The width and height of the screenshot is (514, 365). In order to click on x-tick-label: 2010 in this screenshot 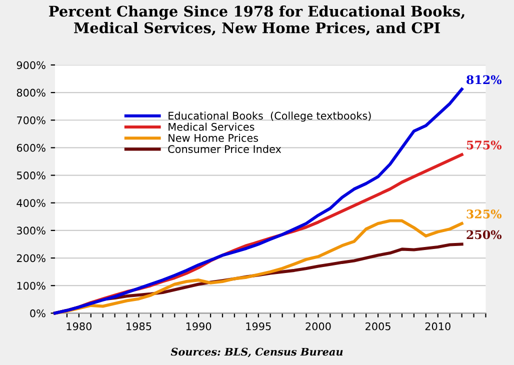, I will do `click(437, 326)`.